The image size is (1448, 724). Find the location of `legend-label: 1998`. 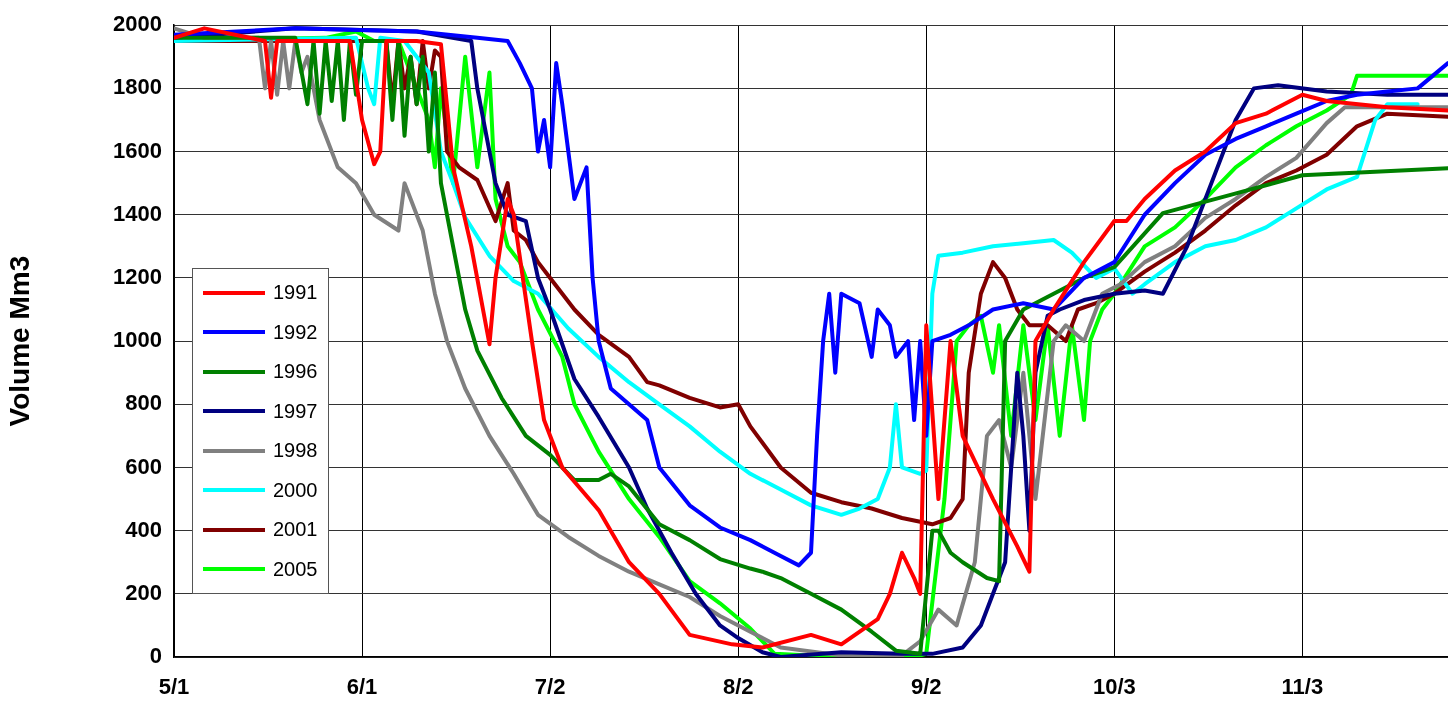

legend-label: 1998 is located at coordinates (295, 451).